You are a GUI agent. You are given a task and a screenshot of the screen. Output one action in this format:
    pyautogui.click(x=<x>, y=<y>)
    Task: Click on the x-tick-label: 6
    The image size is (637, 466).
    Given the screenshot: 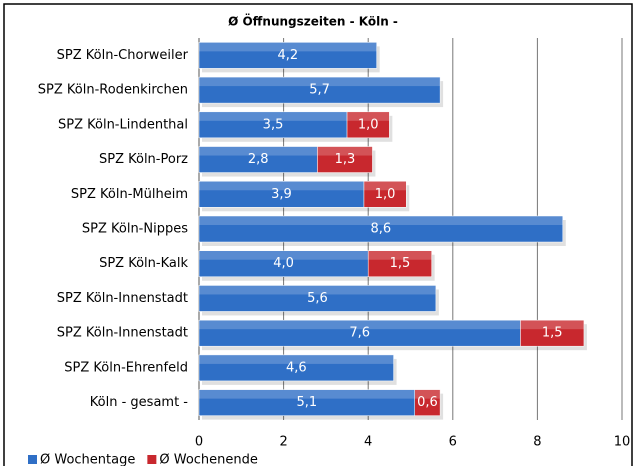 What is the action you would take?
    pyautogui.click(x=453, y=442)
    